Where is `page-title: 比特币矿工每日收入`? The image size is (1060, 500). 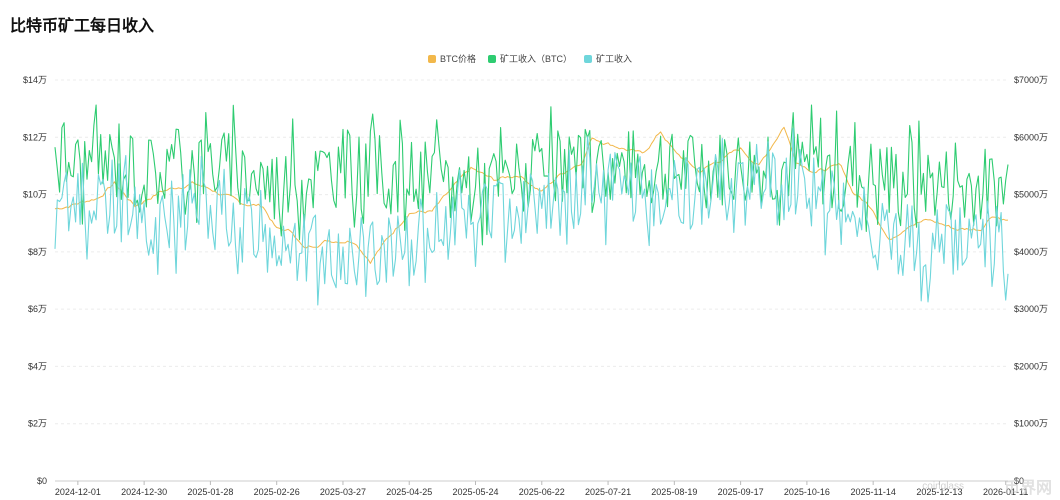 page-title: 比特币矿工每日收入 is located at coordinates (82, 26).